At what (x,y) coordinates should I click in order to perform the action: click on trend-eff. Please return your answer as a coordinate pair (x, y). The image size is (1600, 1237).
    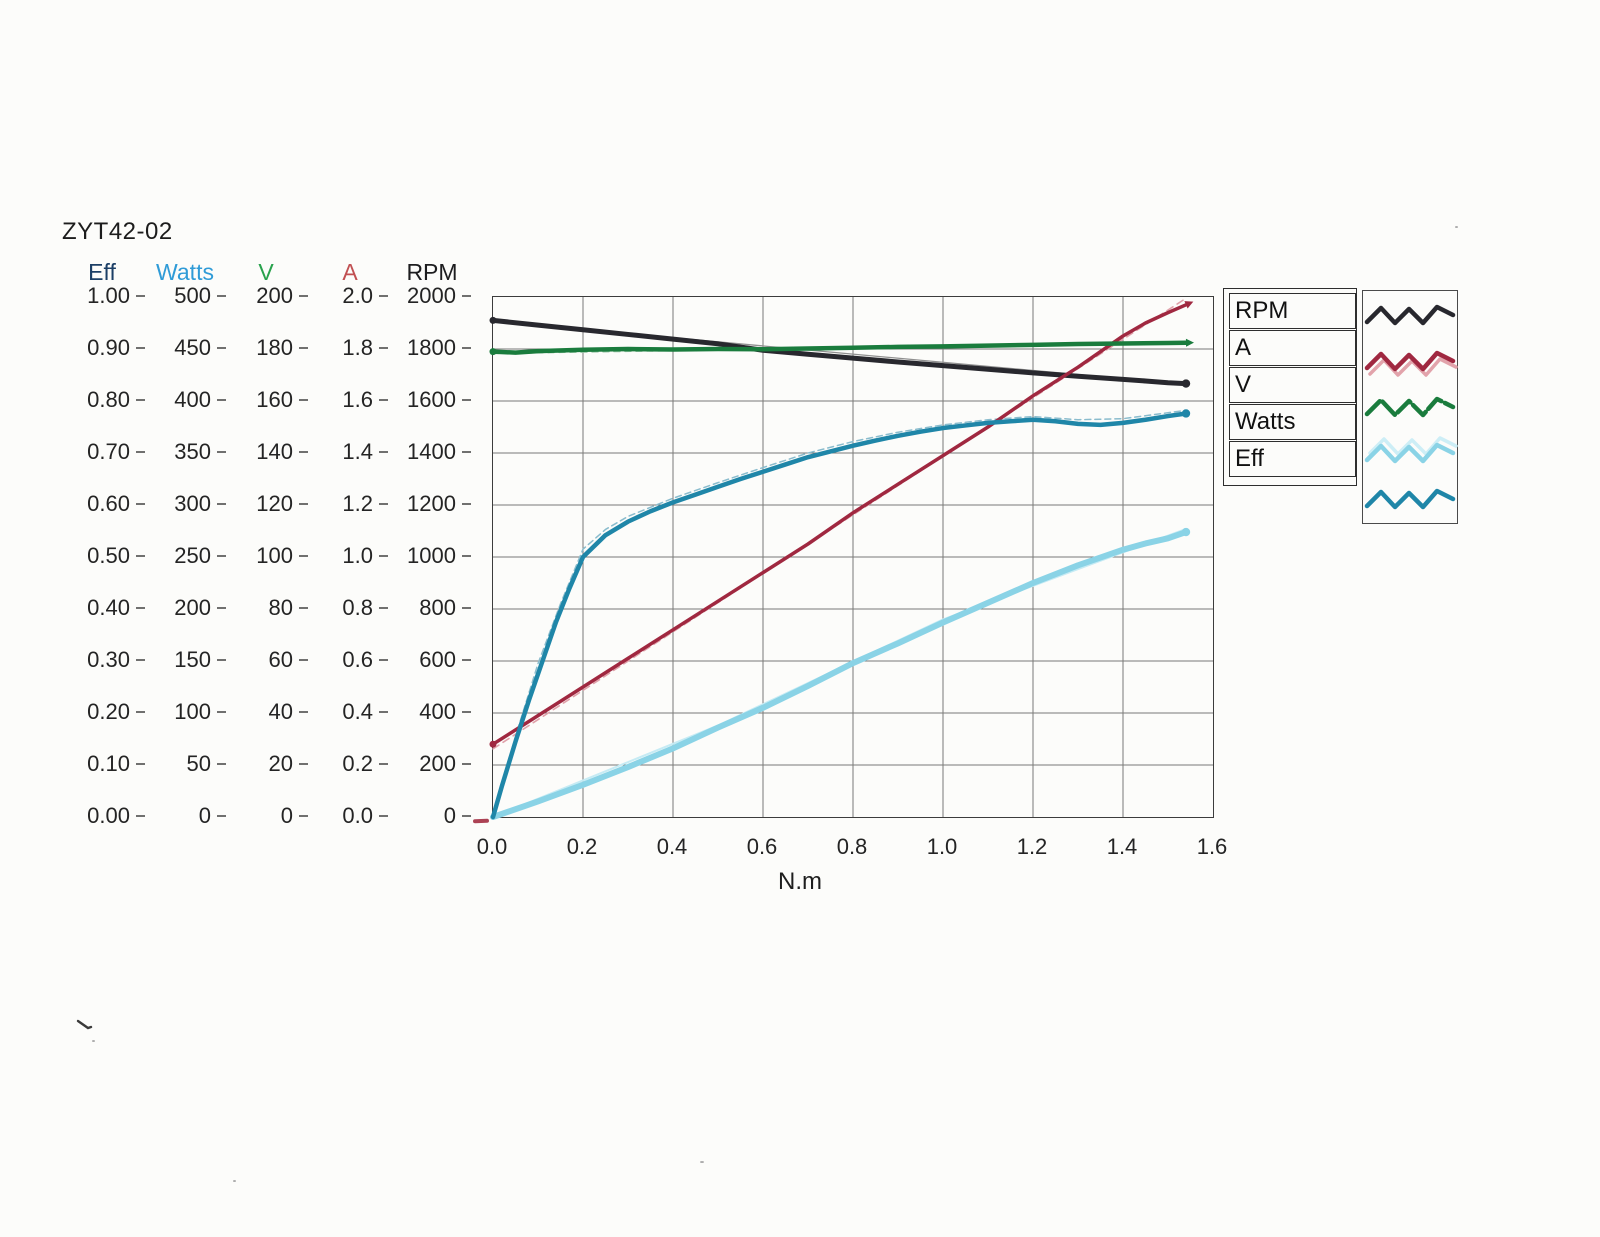
    Looking at the image, I should click on (839, 613).